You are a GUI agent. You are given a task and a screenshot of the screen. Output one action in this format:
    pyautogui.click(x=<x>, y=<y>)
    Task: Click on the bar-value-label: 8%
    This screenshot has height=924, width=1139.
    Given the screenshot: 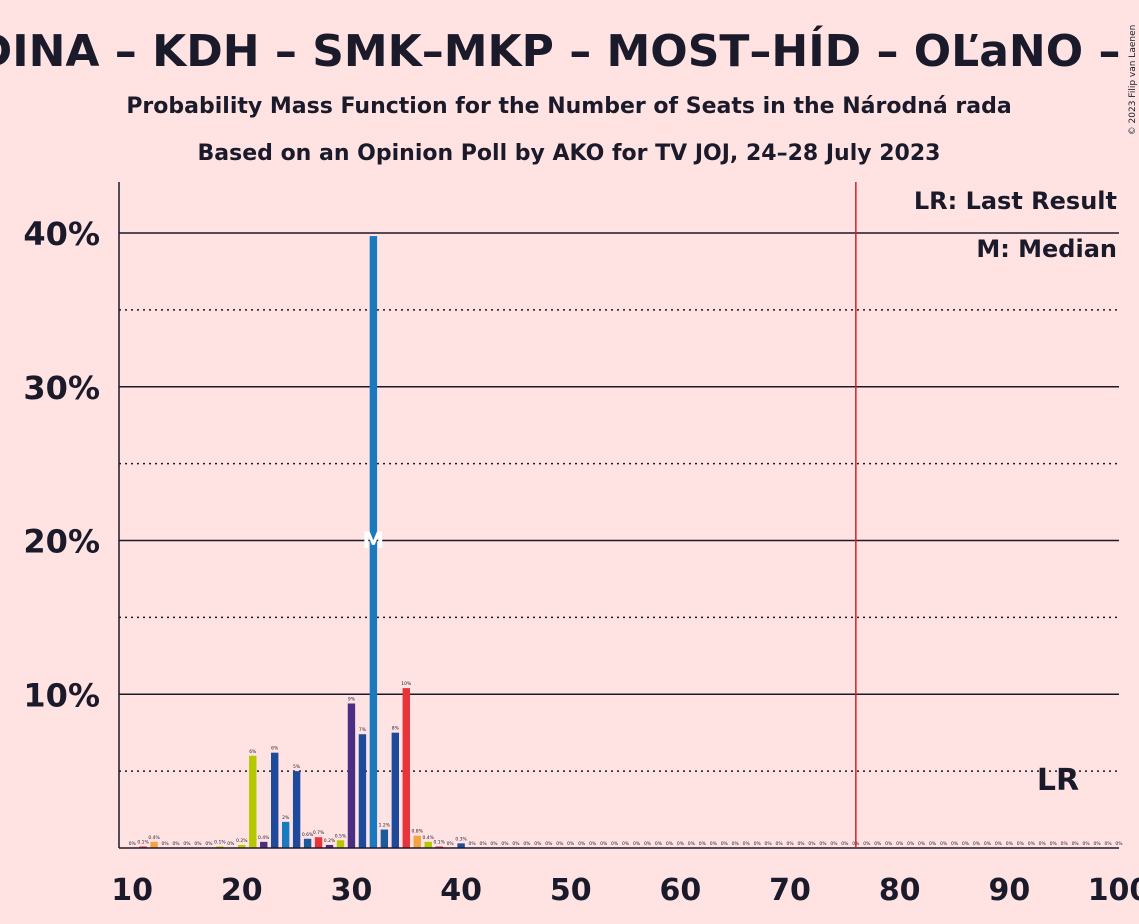 What is the action you would take?
    pyautogui.click(x=396, y=729)
    